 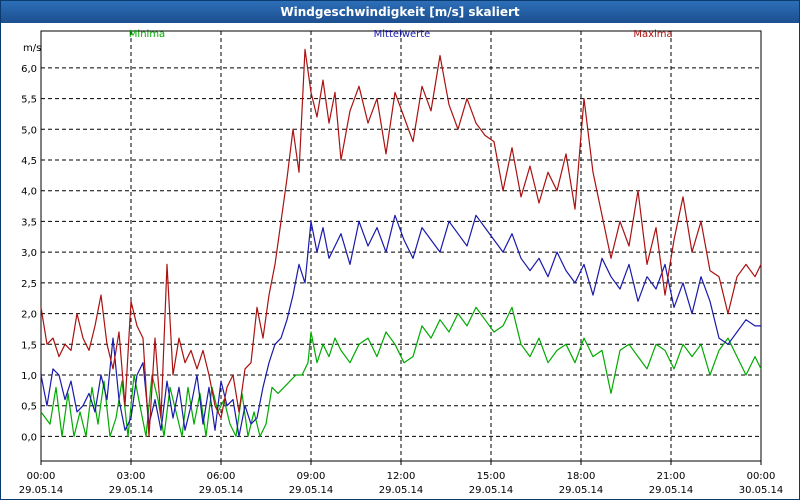 I want to click on y-tick-label: 1,0, so click(x=29, y=376).